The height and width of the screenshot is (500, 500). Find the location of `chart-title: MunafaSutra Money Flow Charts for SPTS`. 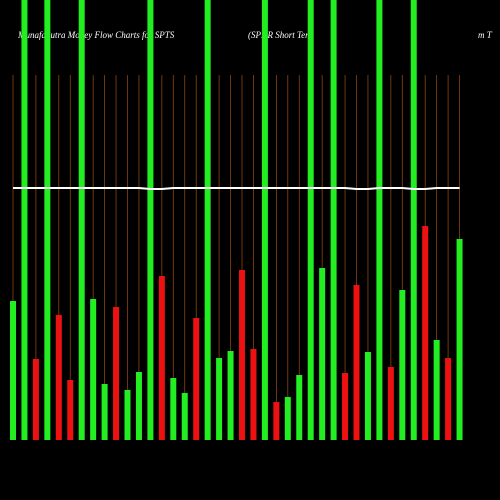

chart-title: MunafaSutra Money Flow Charts for SPTS is located at coordinates (96, 35).